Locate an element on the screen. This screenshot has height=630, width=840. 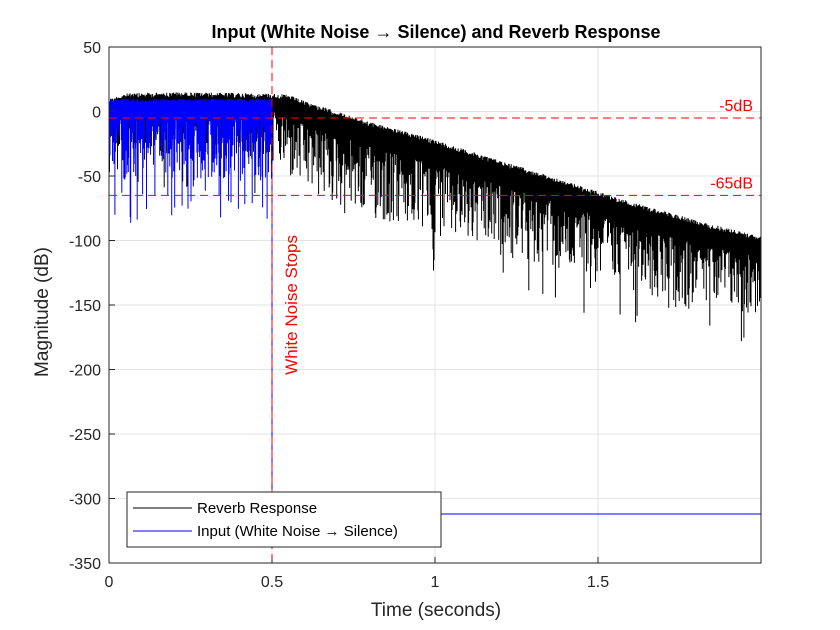
x-axis-label: Time (seconds) is located at coordinates (436, 610).